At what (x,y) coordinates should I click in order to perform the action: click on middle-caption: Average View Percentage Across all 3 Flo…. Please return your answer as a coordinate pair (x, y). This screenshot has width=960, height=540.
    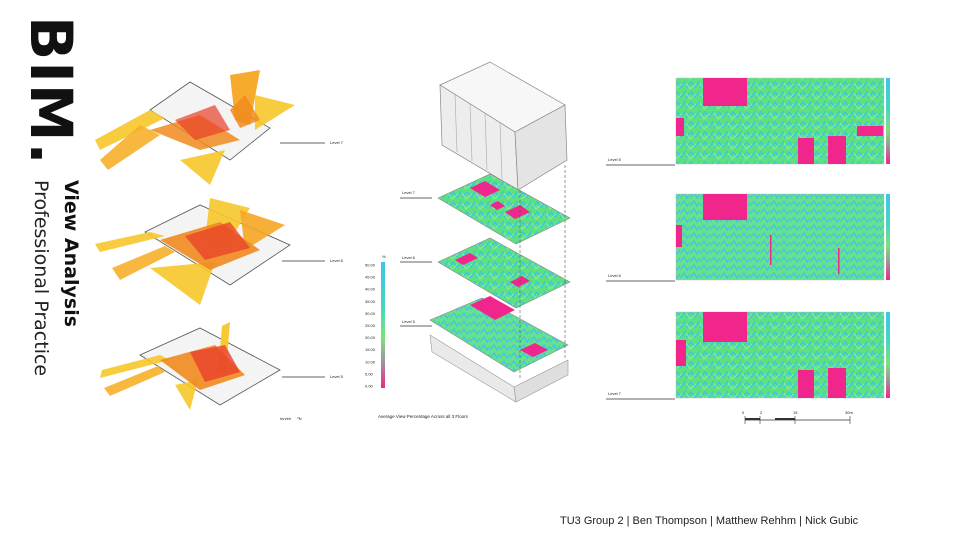
    Looking at the image, I should click on (423, 416).